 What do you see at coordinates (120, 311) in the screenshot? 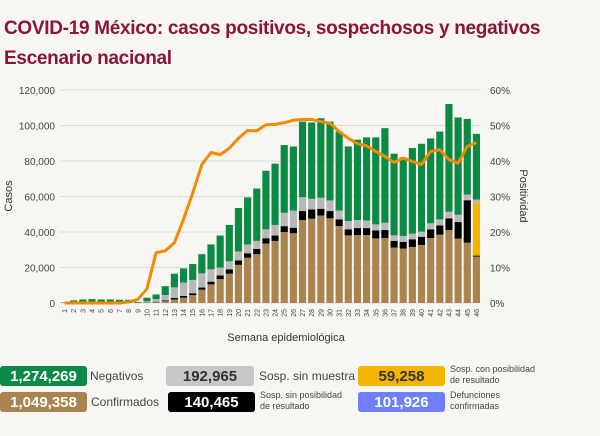
I see `x-tick-label: 7` at bounding box center [120, 311].